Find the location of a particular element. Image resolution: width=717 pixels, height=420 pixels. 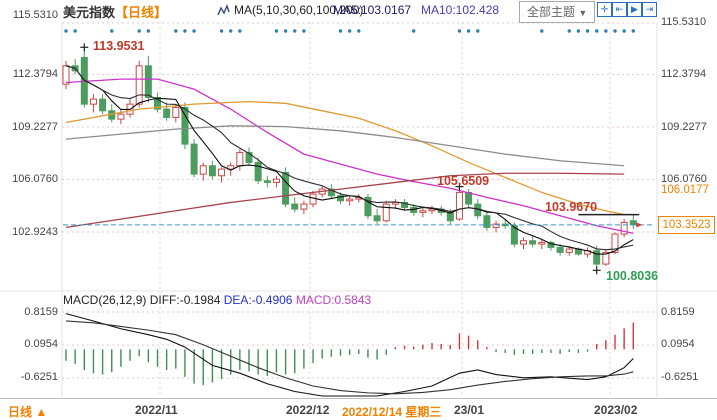

themes-dropdown: 全部主题 ▼ is located at coordinates (557, 12).